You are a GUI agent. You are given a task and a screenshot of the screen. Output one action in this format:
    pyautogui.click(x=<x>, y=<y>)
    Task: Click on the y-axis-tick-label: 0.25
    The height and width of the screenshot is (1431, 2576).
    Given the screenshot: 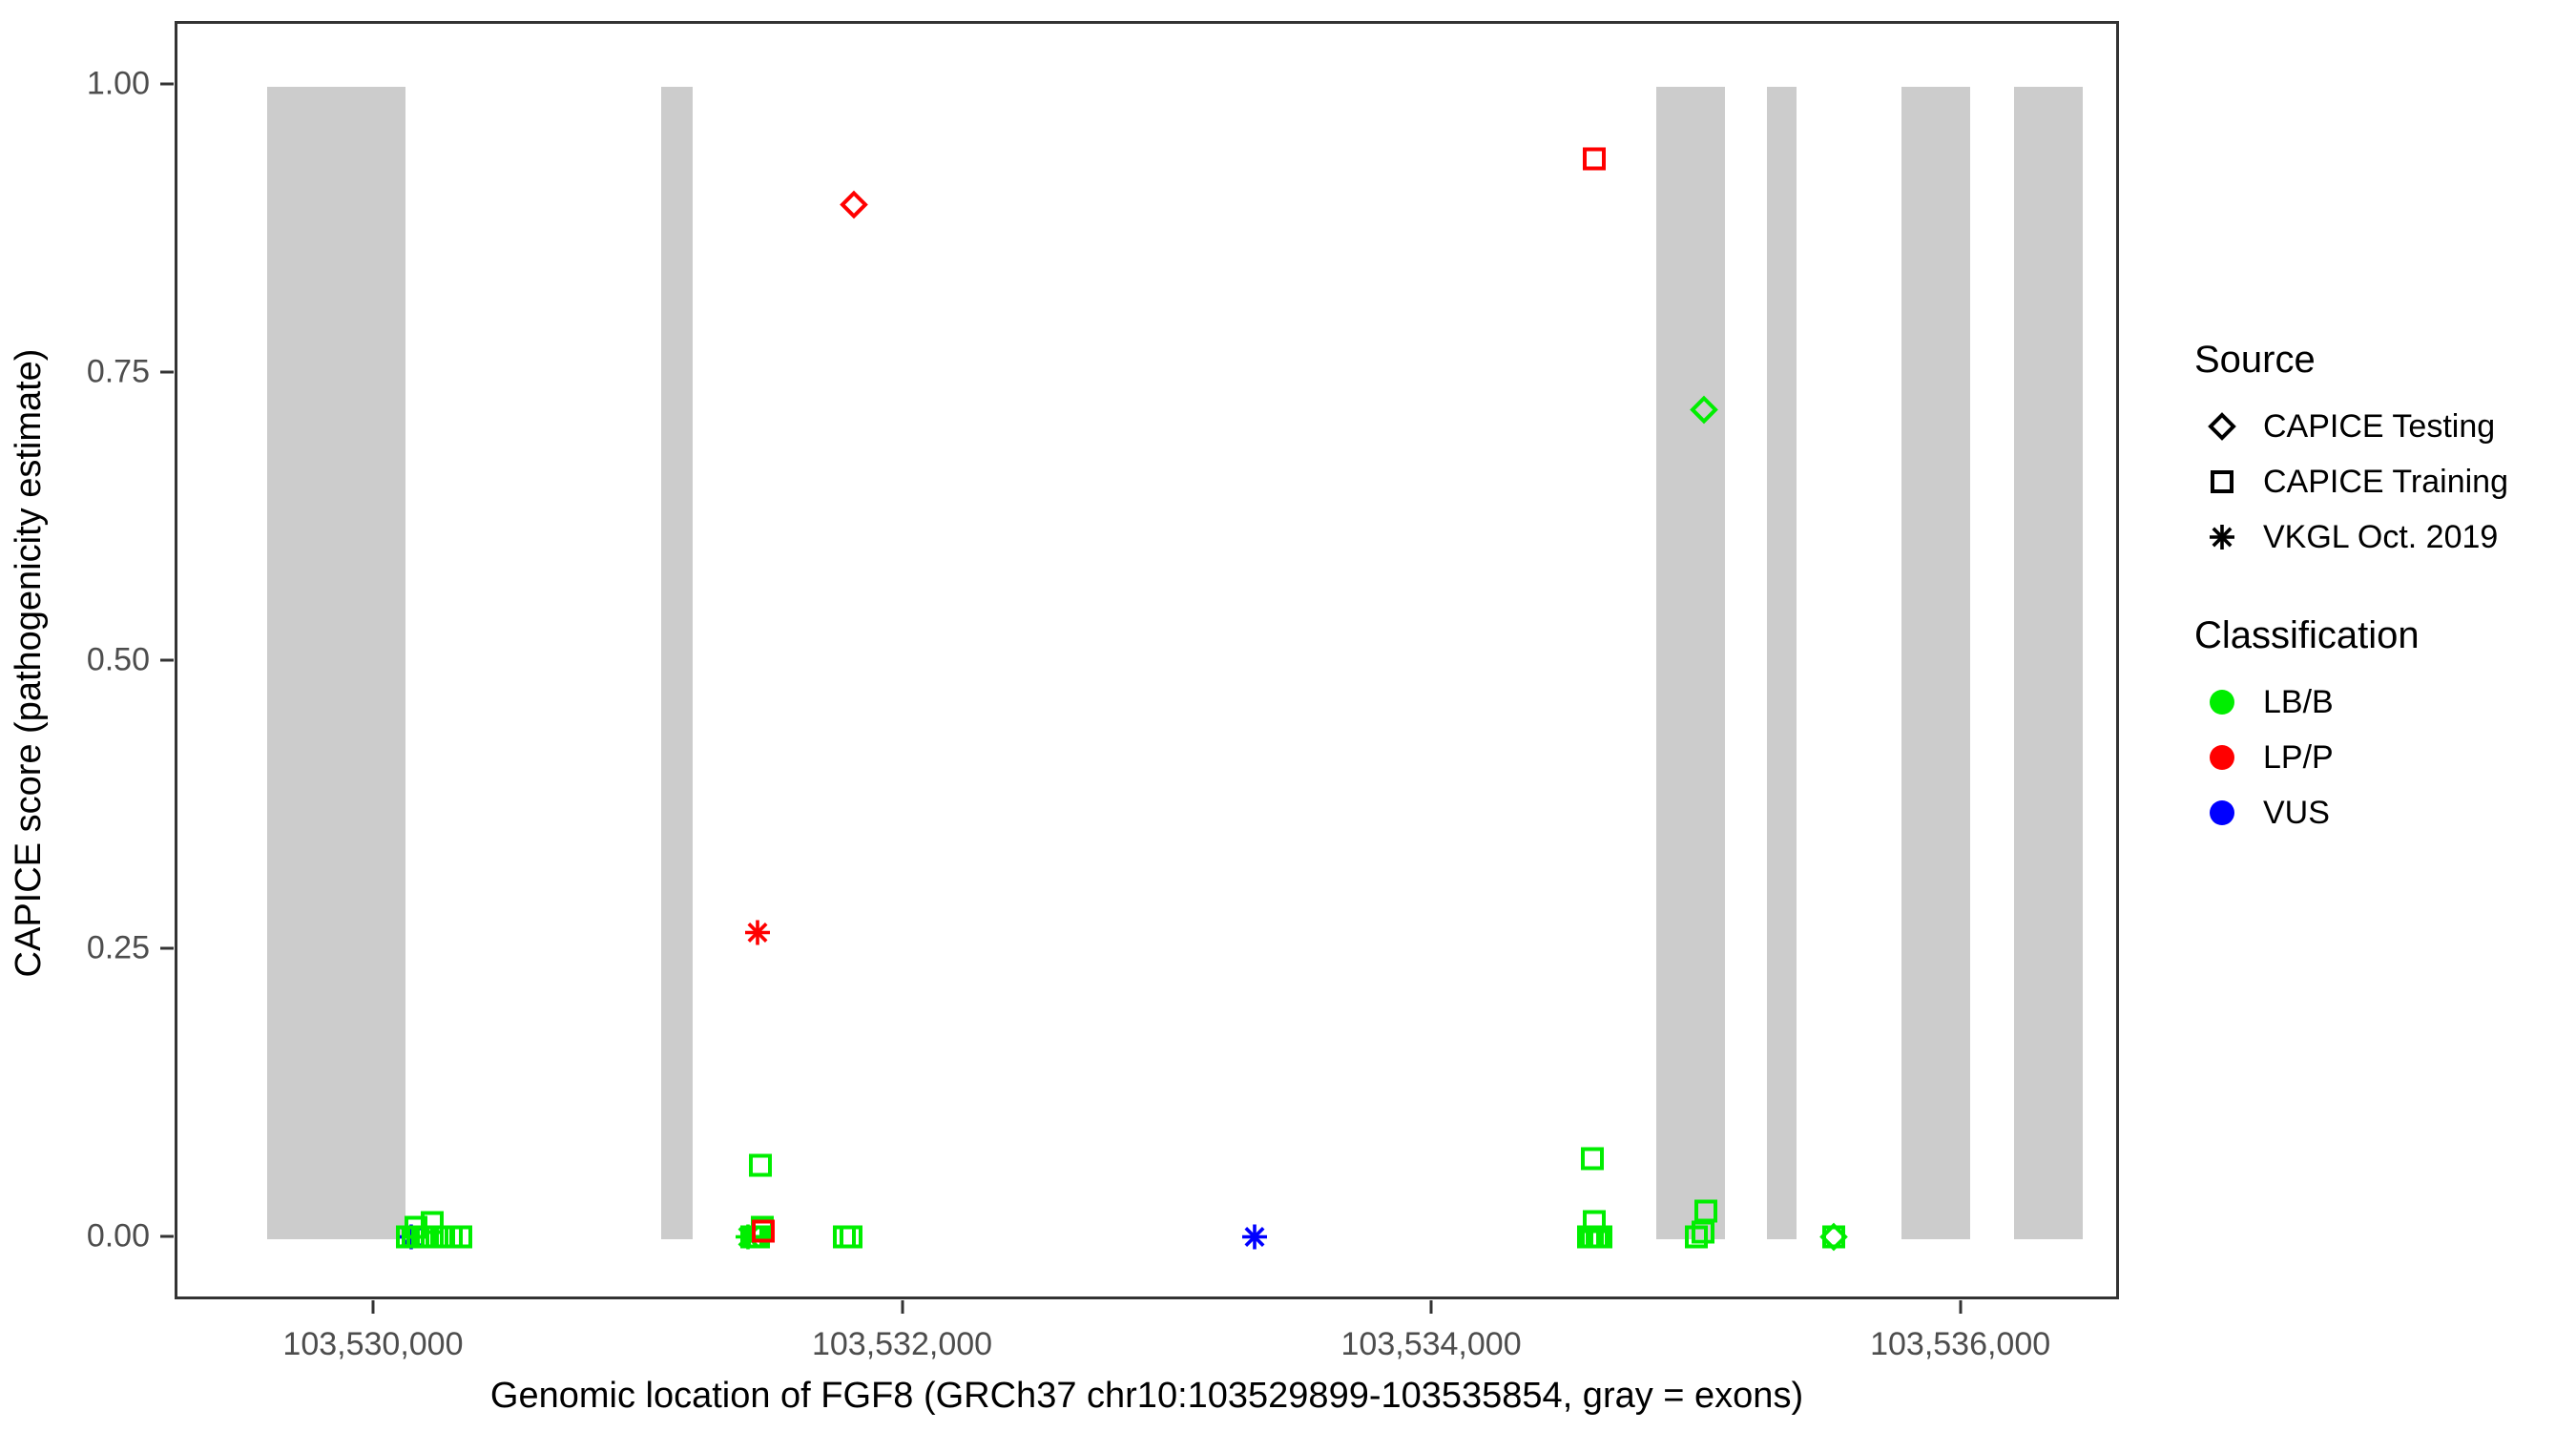 What is the action you would take?
    pyautogui.click(x=118, y=948)
    